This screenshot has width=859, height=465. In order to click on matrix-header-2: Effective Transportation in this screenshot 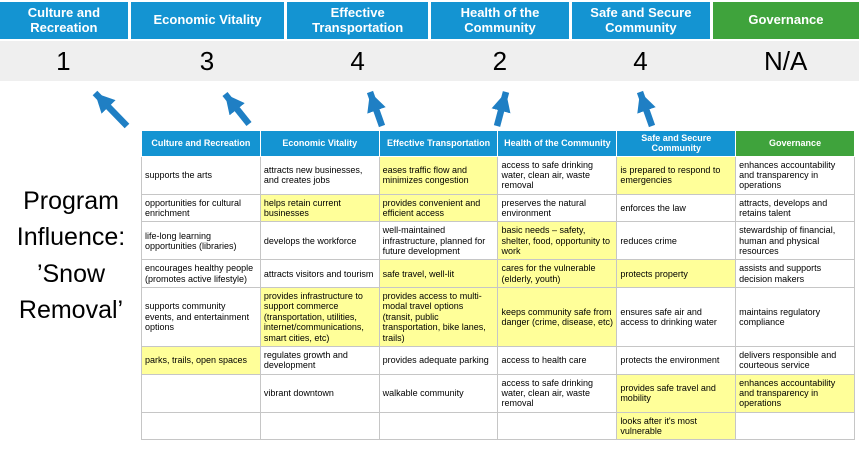, I will do `click(438, 143)`.